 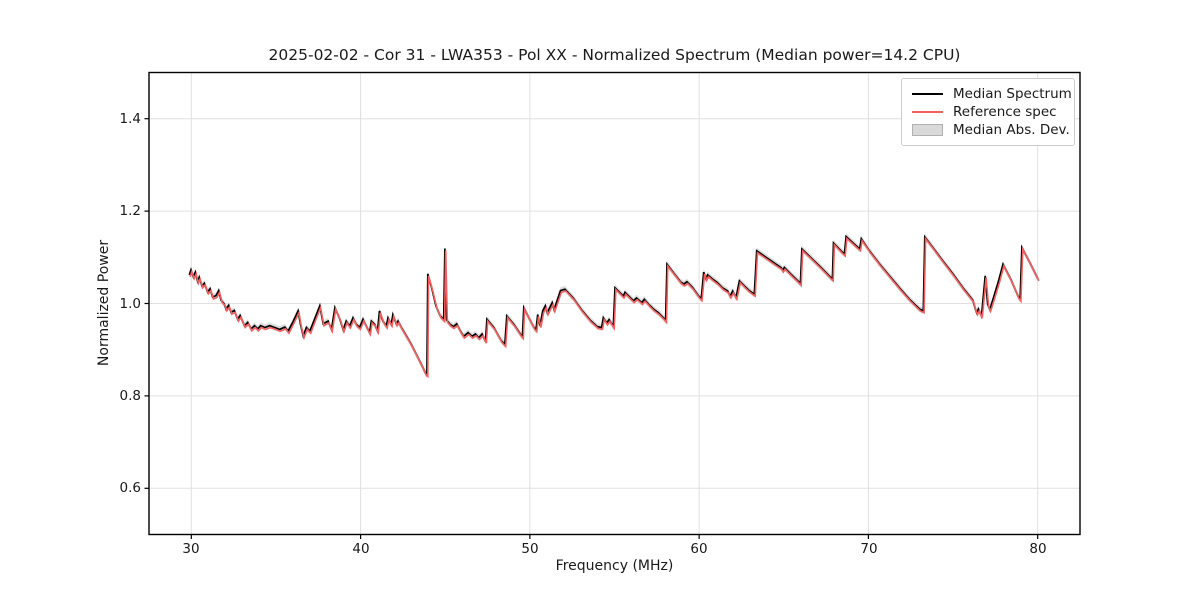 What do you see at coordinates (1005, 112) in the screenshot?
I see `legend-label-reference-spec: Reference spec` at bounding box center [1005, 112].